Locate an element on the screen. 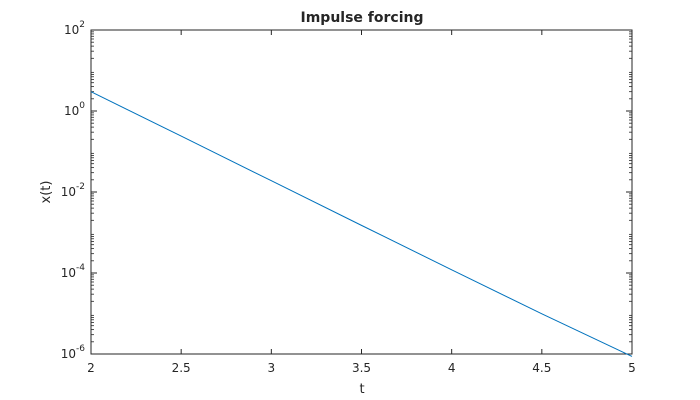  x-tick-label: 2 is located at coordinates (91, 368).